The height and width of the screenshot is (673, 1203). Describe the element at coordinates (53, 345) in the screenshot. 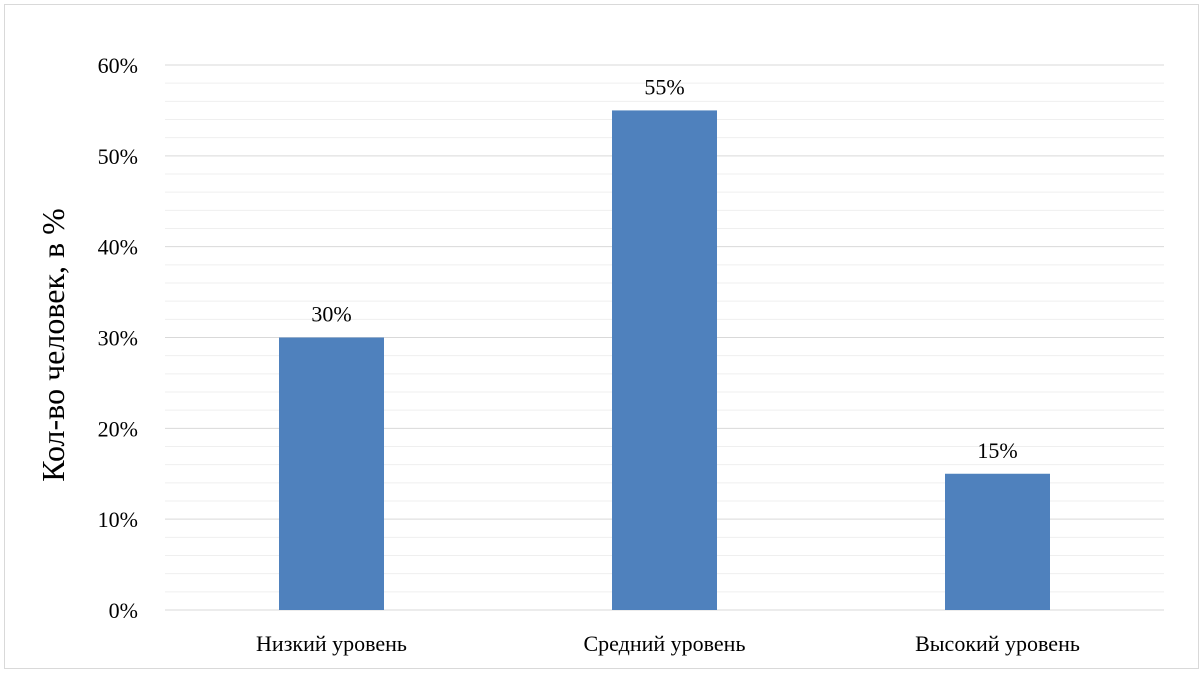

I see `y-axis-title: Кол-во человек, в %` at that location.